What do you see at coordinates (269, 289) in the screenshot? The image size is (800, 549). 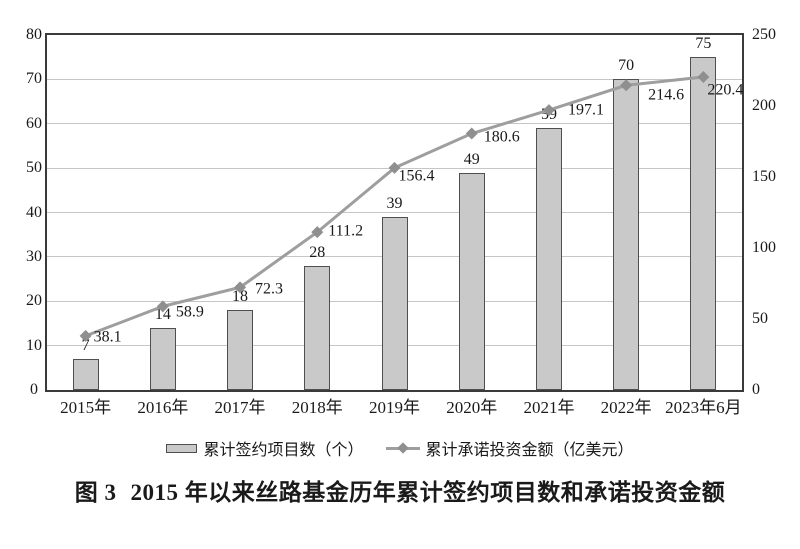 I see `line-value-label: 72.3` at bounding box center [269, 289].